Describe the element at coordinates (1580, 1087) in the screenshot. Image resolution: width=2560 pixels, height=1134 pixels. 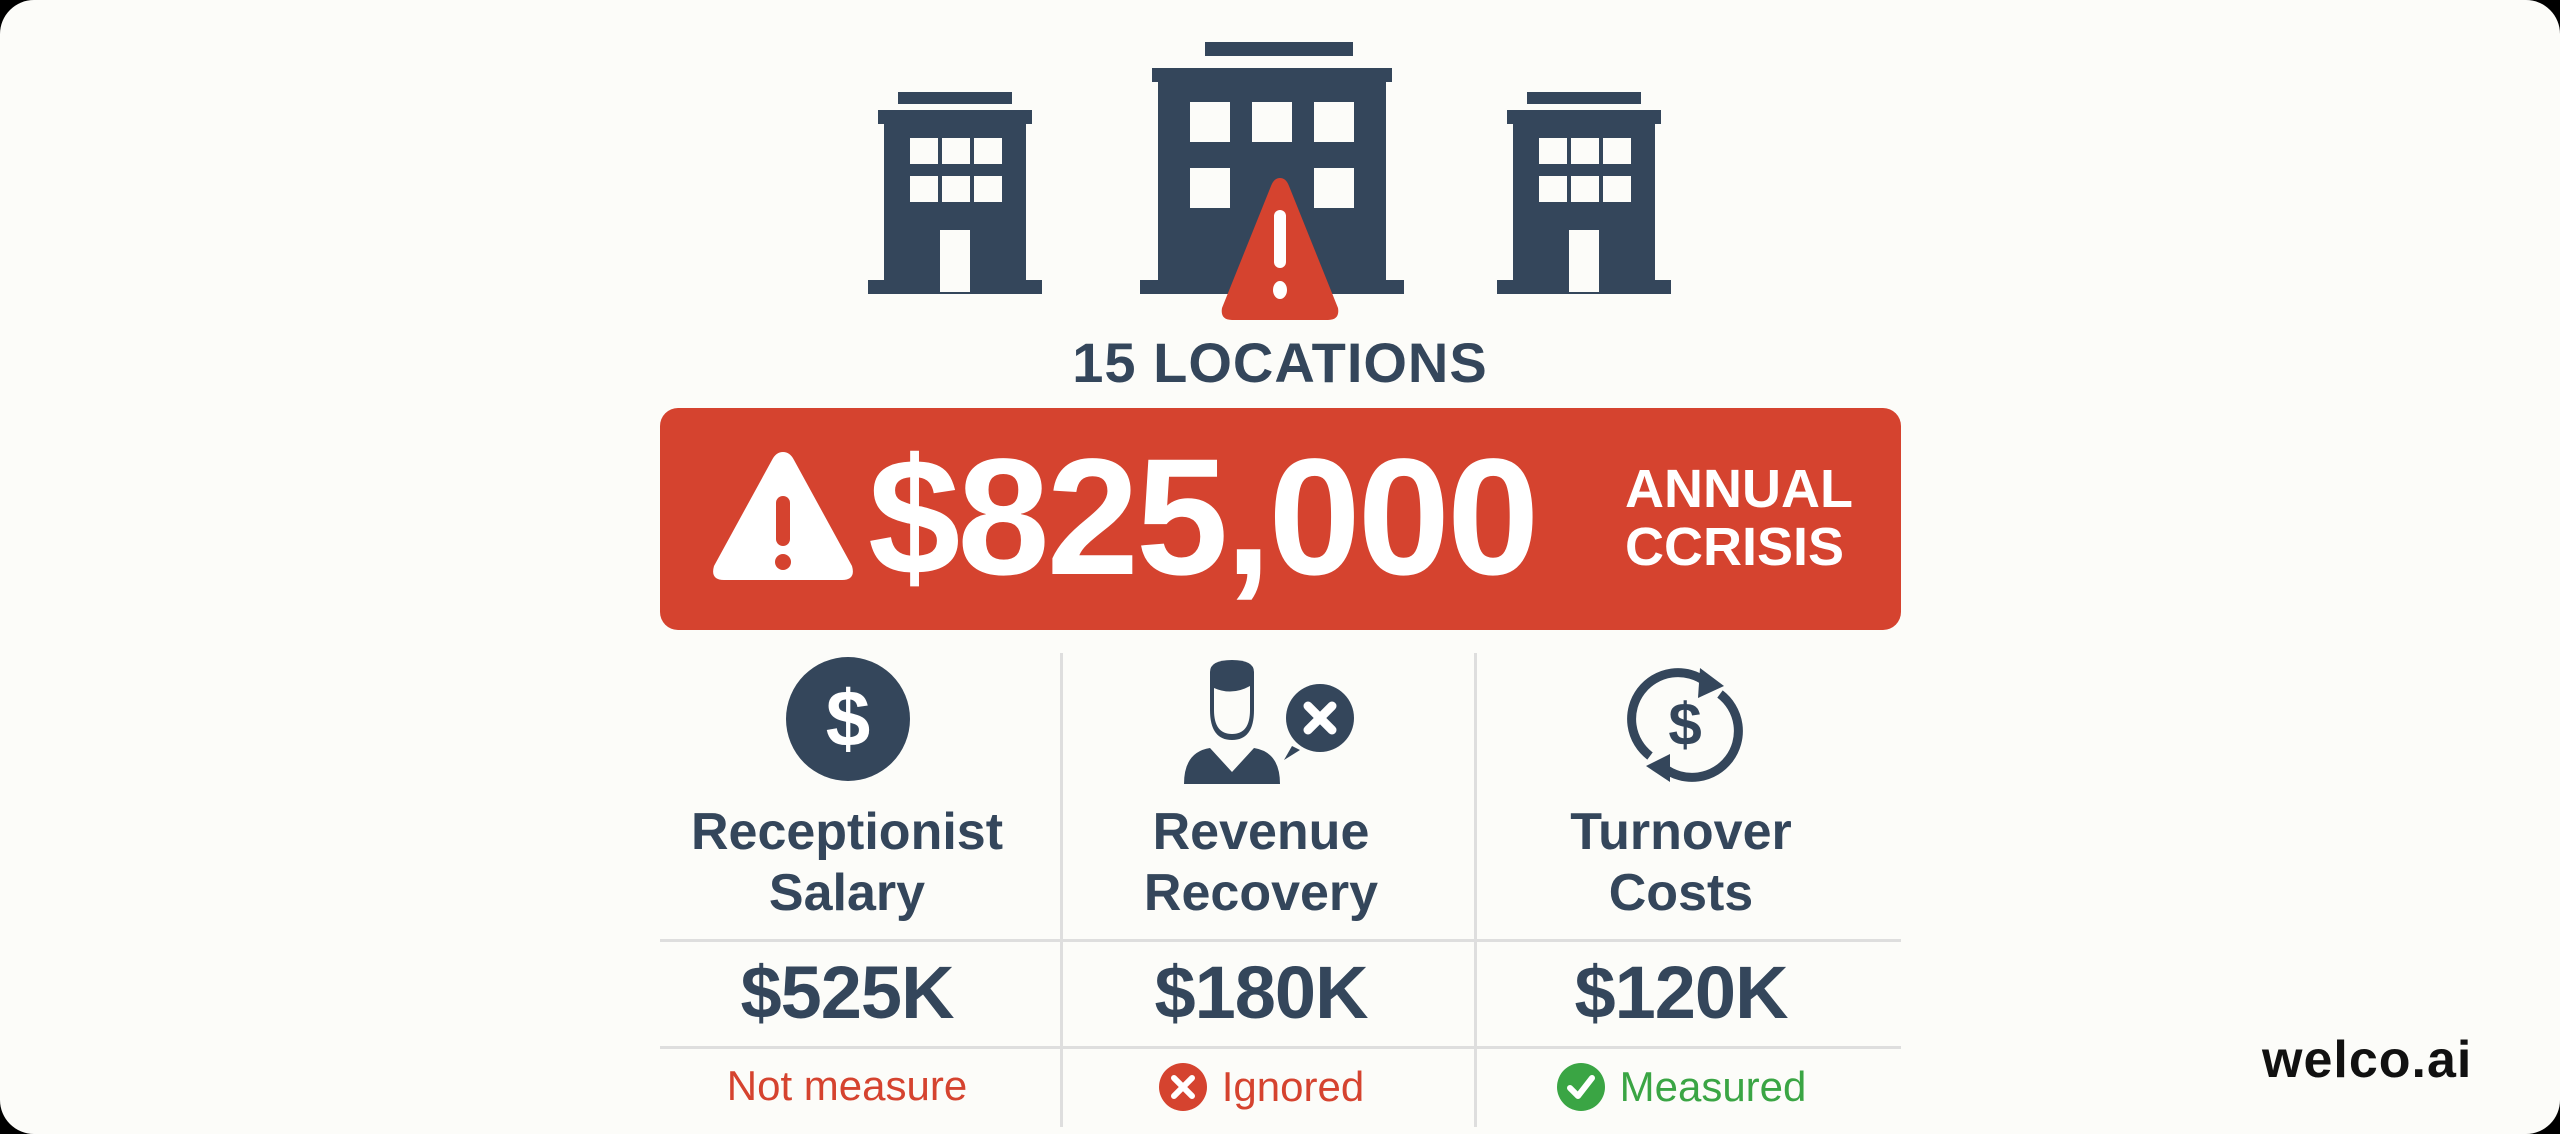
I see `check-circle-icon` at that location.